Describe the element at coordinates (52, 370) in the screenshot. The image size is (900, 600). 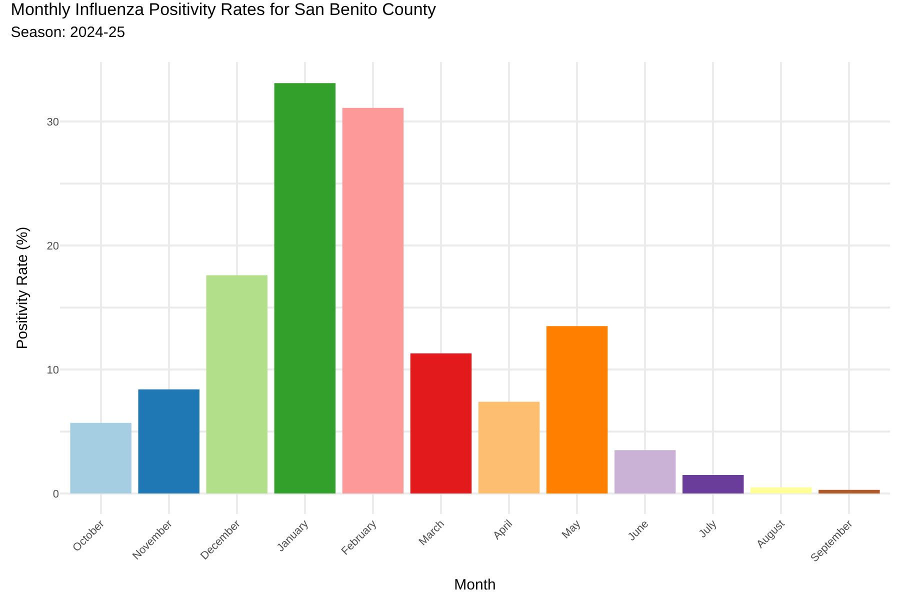
I see `y-tick-label: 10` at that location.